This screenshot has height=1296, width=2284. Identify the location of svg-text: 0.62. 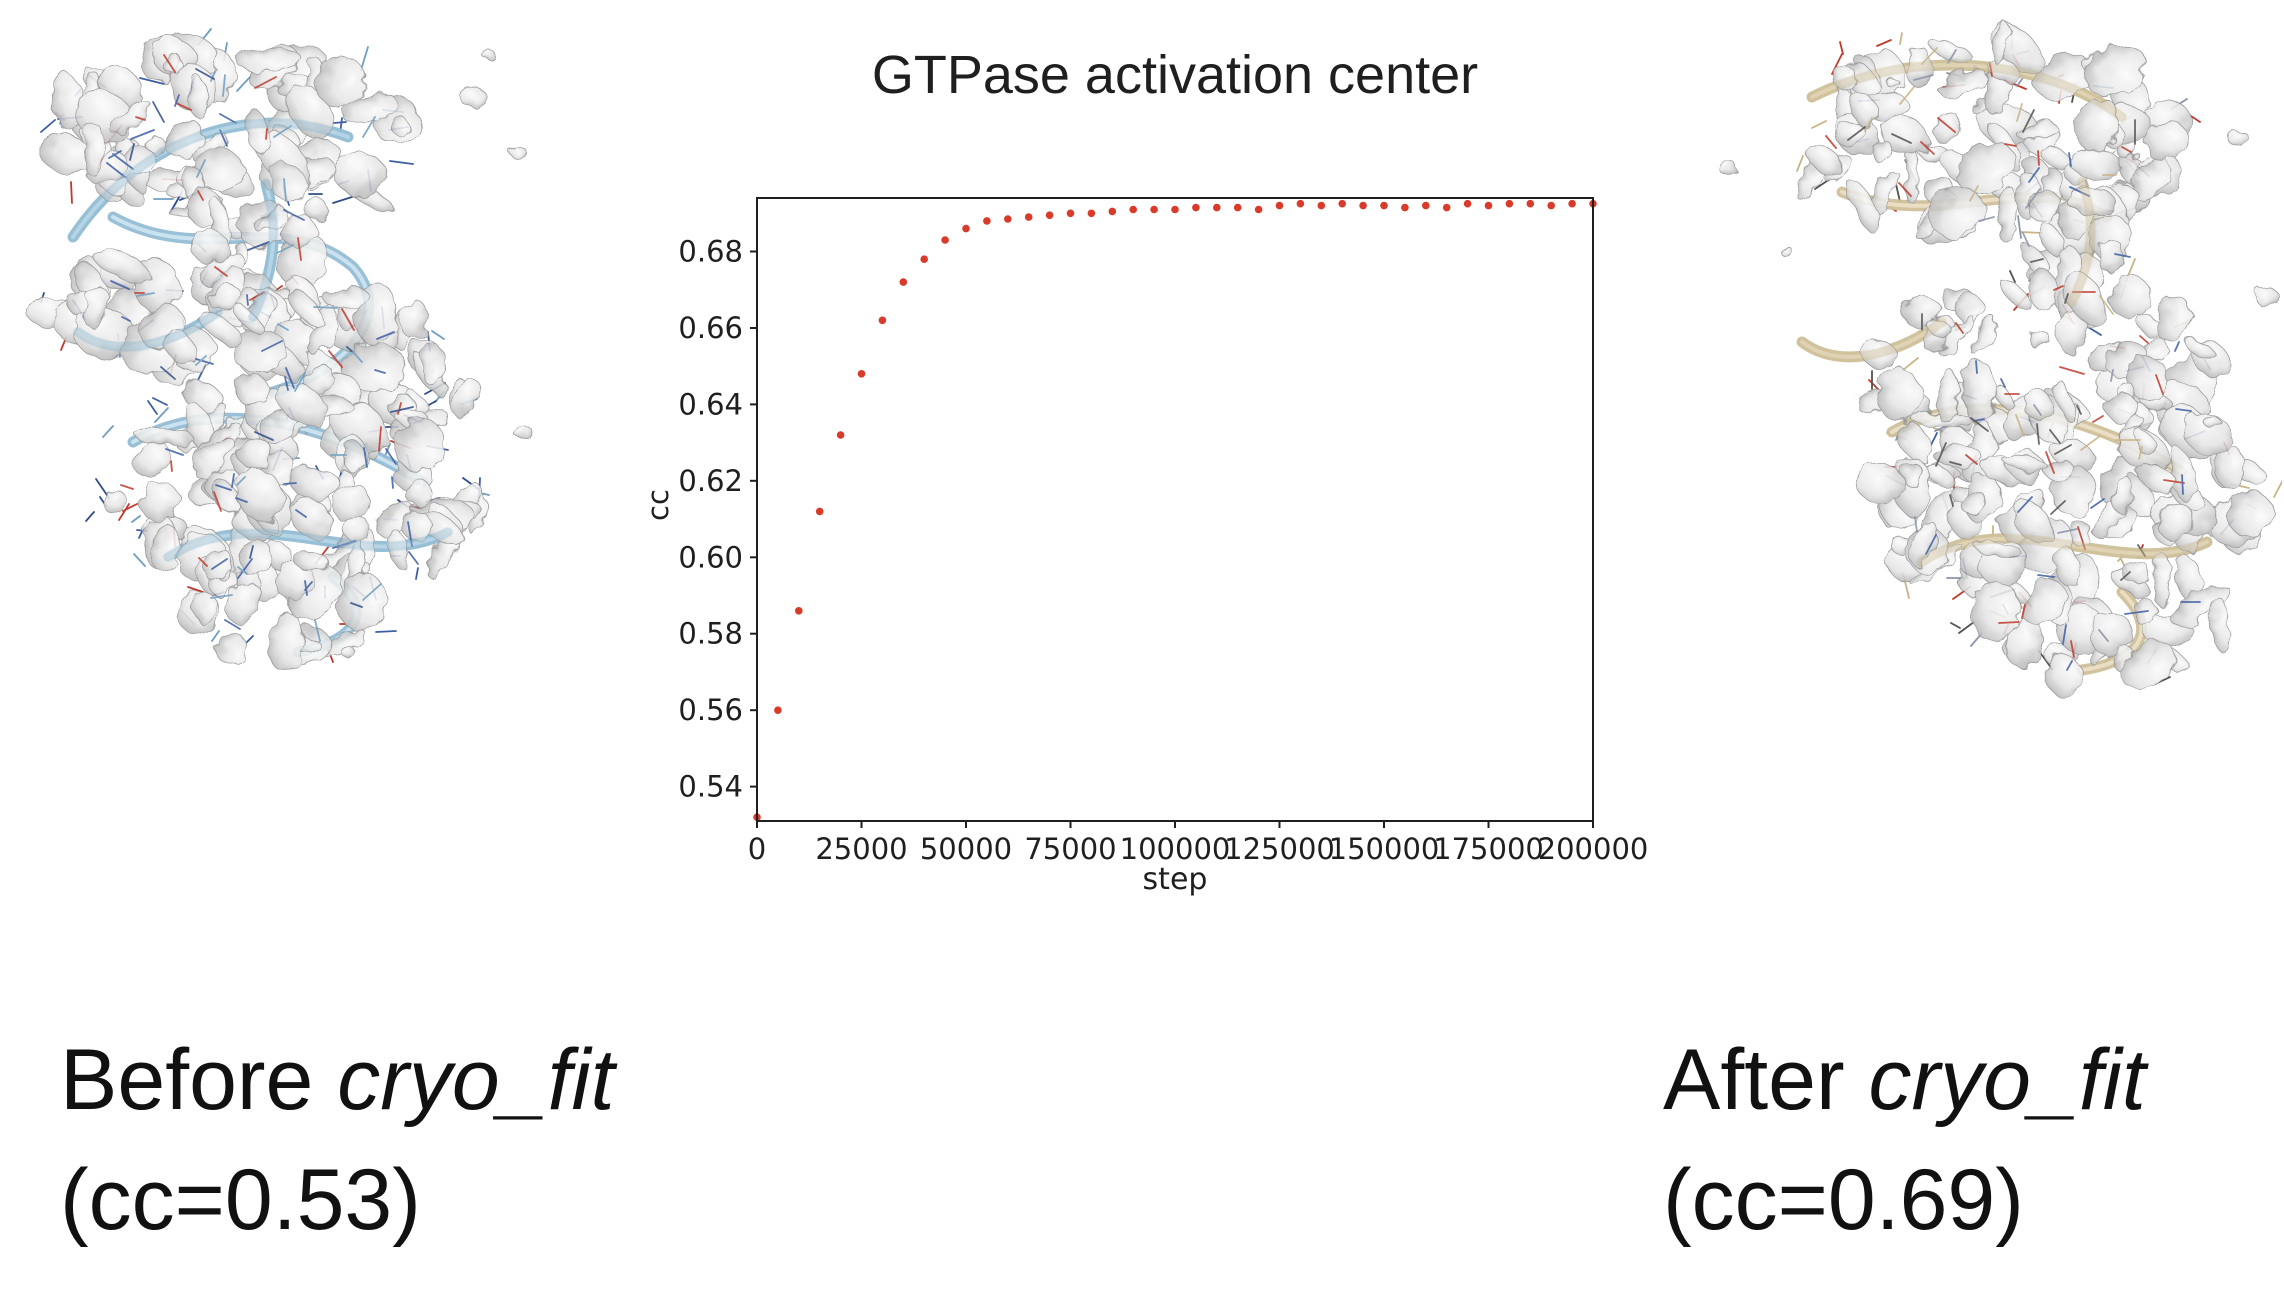
(710, 481).